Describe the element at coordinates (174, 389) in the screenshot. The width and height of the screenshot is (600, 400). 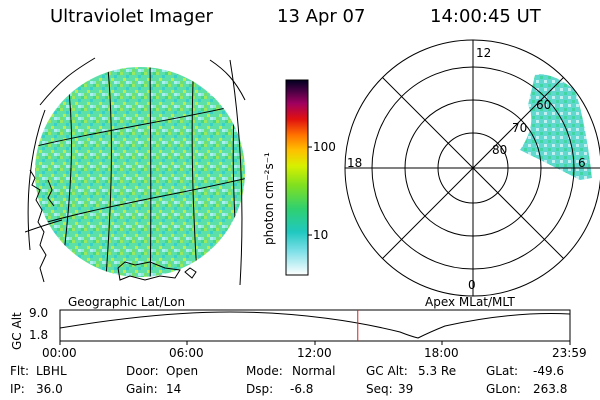
I see `gain-value: 14` at that location.